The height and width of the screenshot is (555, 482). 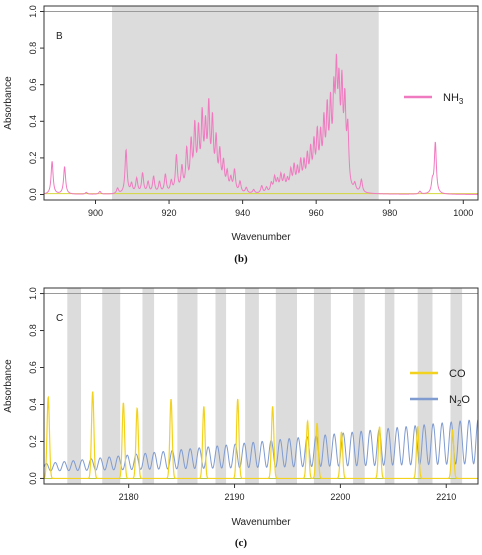 What do you see at coordinates (36, 103) in the screenshot?
I see `panel-b-y-axis: 0.0 0.2 0.4 0.6 0.8 1.0` at bounding box center [36, 103].